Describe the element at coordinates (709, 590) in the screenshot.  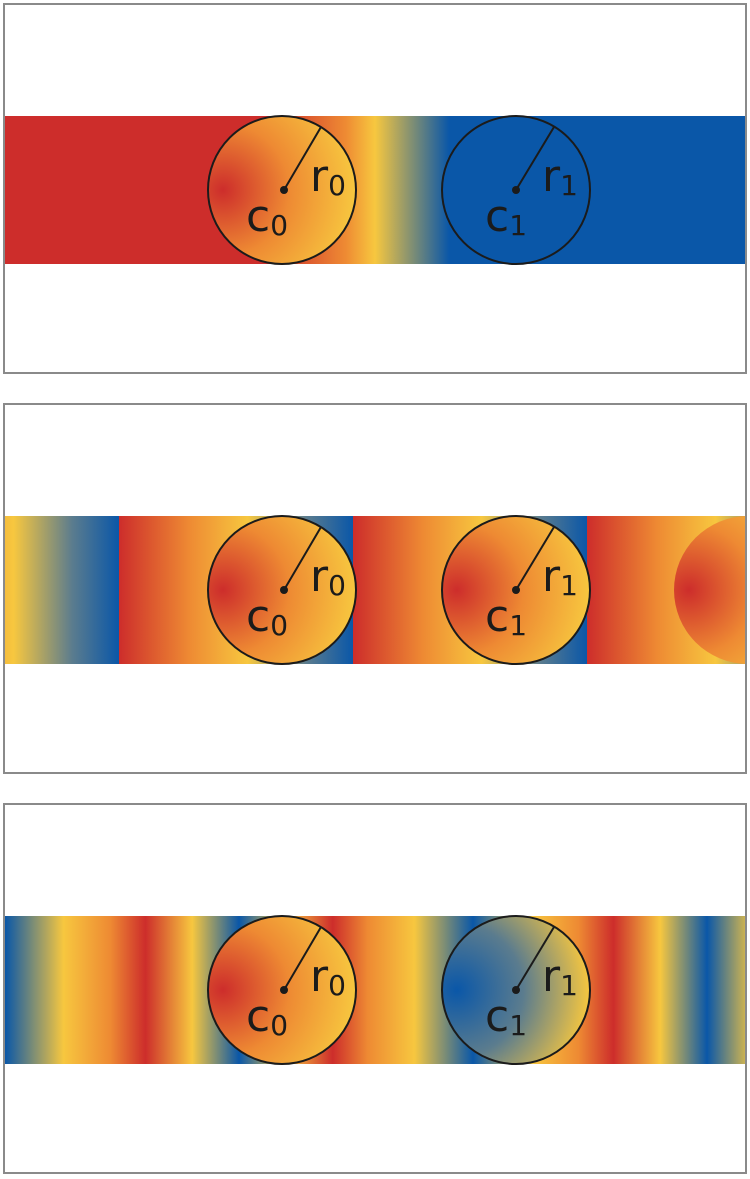
I see `edge-circle-right` at that location.